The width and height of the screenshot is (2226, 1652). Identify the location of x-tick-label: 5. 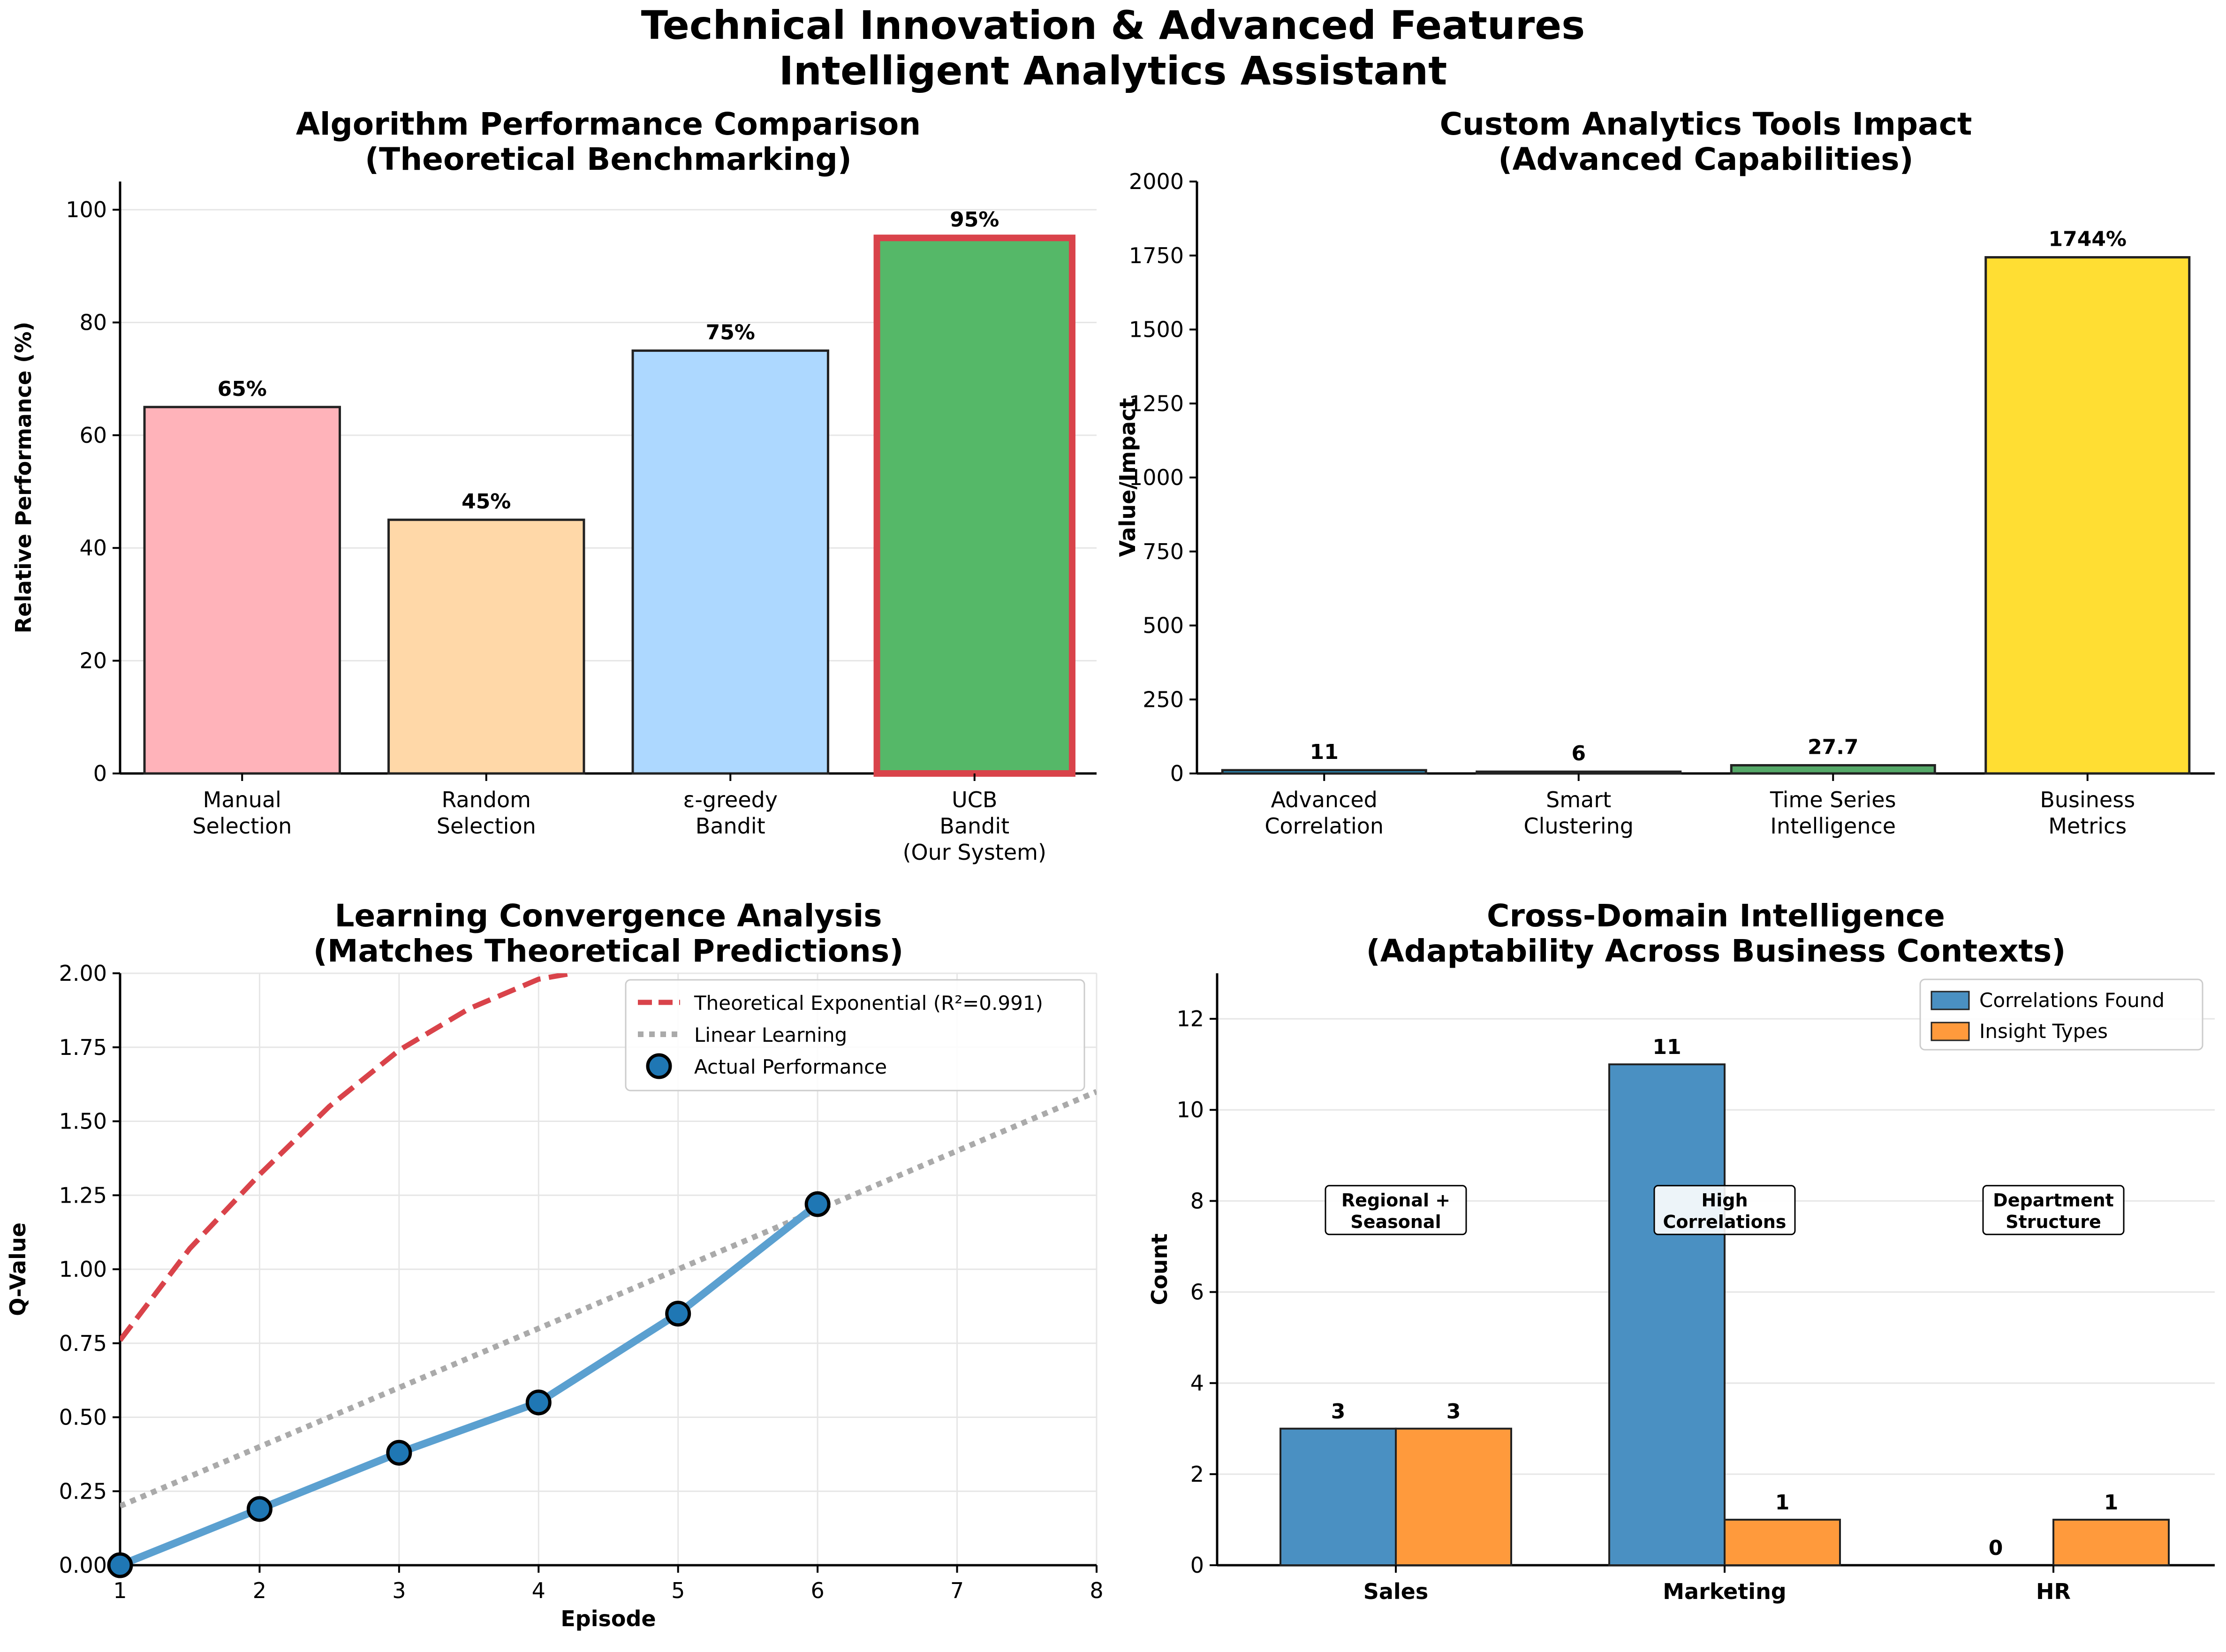
(678, 1590).